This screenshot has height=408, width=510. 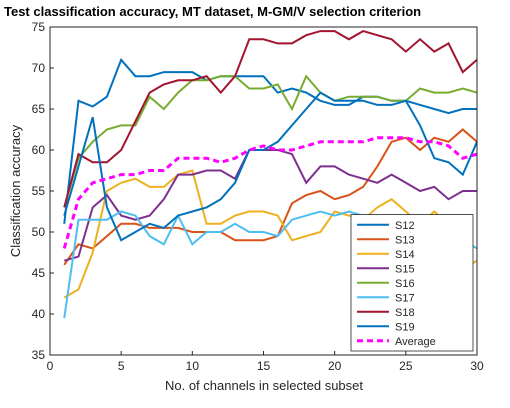 I want to click on x-tick-label: 10, so click(x=193, y=366).